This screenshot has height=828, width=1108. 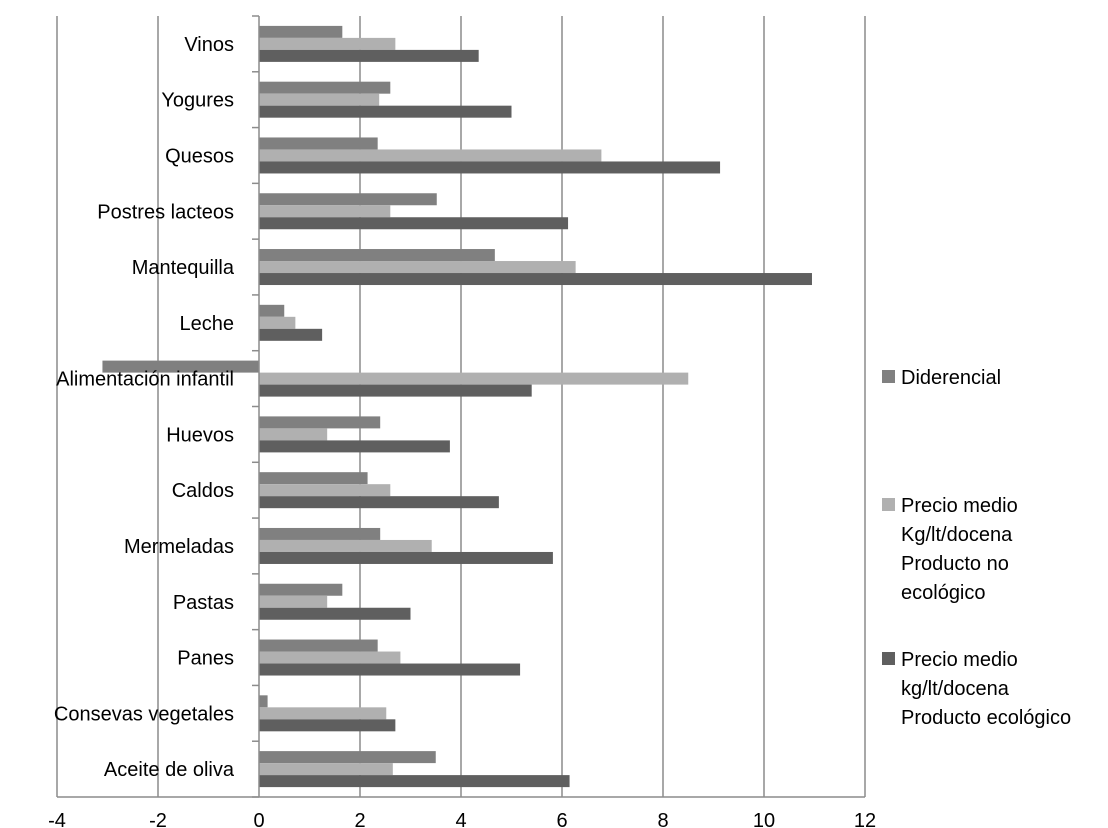 What do you see at coordinates (986, 718) in the screenshot?
I see `legend-label: Producto ecológico` at bounding box center [986, 718].